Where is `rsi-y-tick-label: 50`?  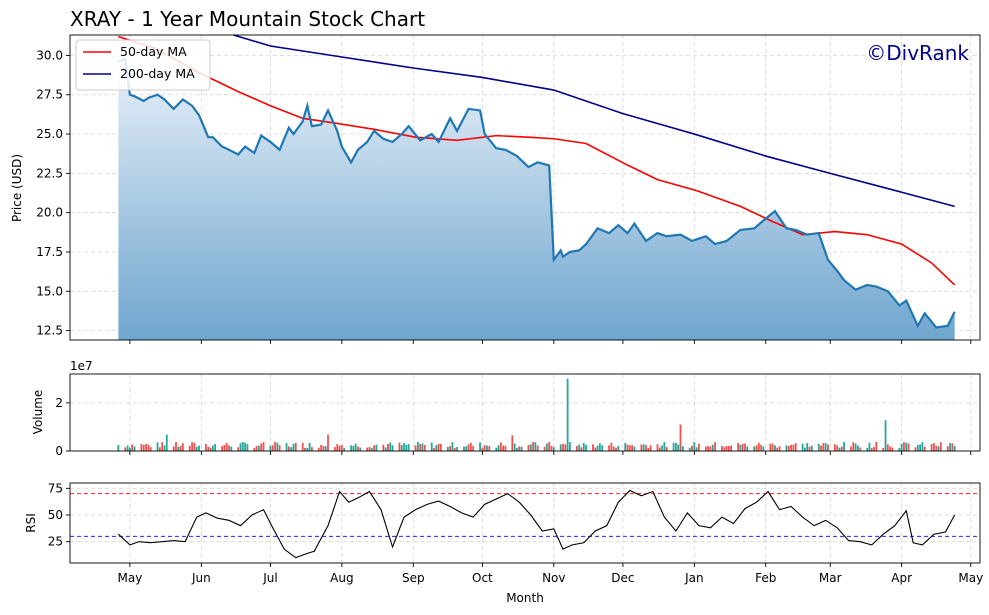
rsi-y-tick-label: 50 is located at coordinates (55, 515).